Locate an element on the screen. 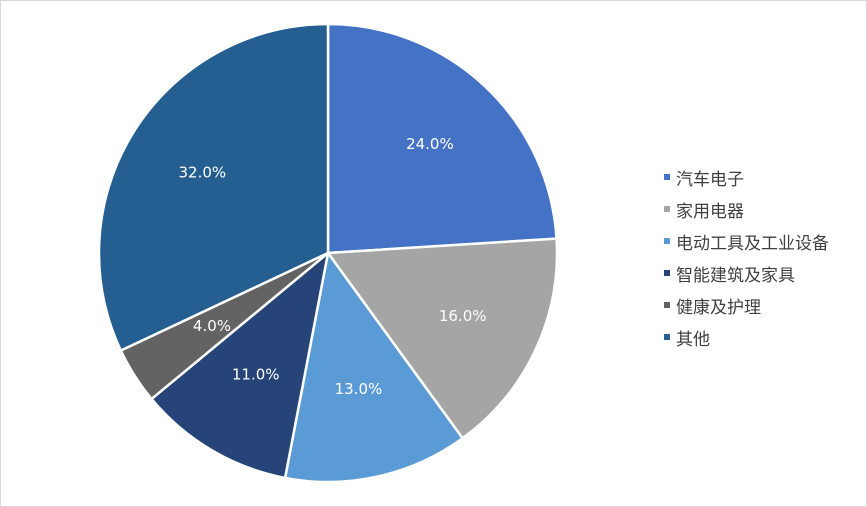 The width and height of the screenshot is (867, 507). data-label-2: 16.0% is located at coordinates (463, 316).